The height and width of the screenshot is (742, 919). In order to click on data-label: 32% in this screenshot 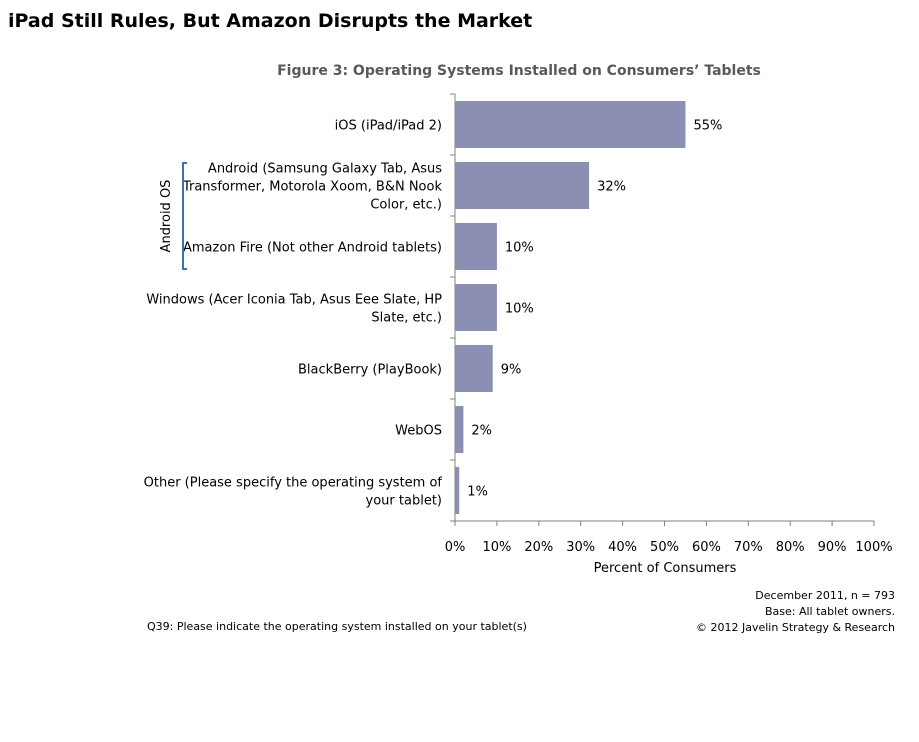, I will do `click(611, 187)`.